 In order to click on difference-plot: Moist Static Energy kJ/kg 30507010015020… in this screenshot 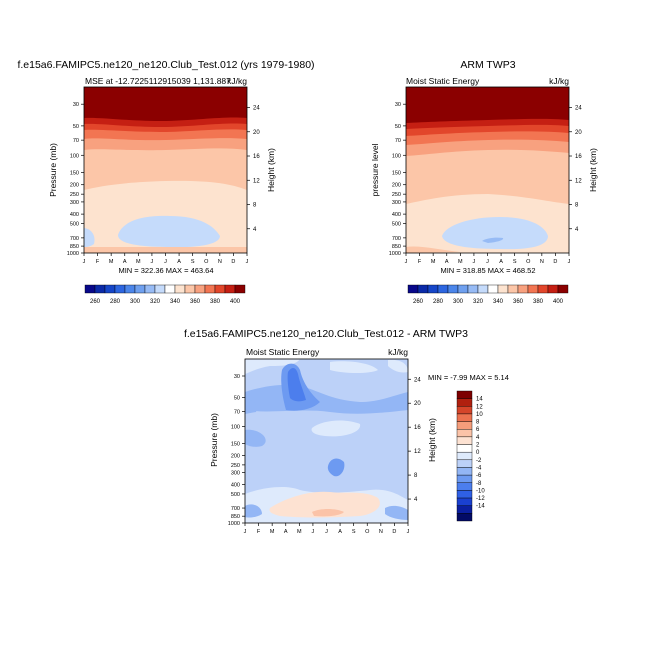, I will do `click(359, 441)`.